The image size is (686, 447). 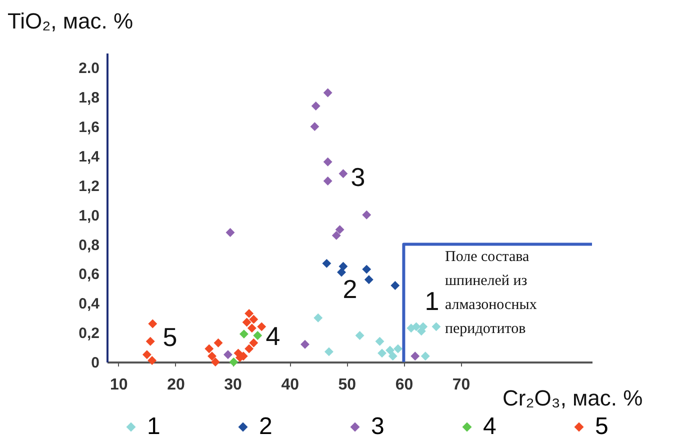 I want to click on y-tick-label: 0,8, so click(x=89, y=245).